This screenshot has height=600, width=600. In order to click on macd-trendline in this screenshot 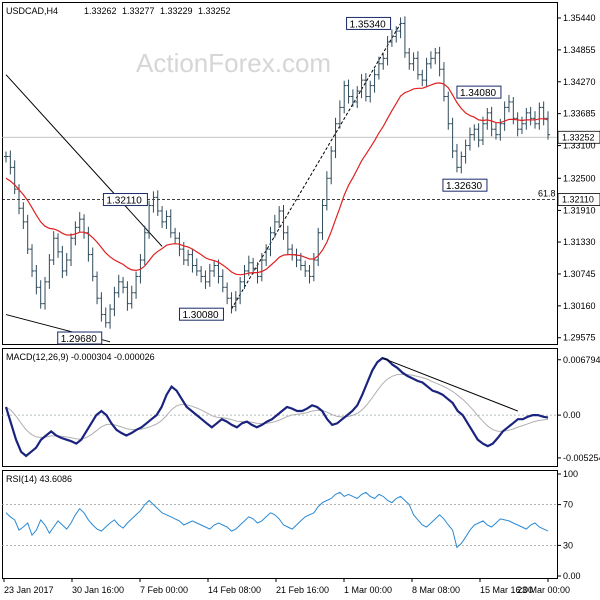, I will do `click(450, 384)`.